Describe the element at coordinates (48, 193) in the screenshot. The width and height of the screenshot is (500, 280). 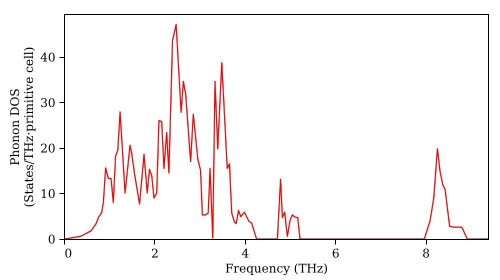
I see `y-tick-label: 10` at that location.